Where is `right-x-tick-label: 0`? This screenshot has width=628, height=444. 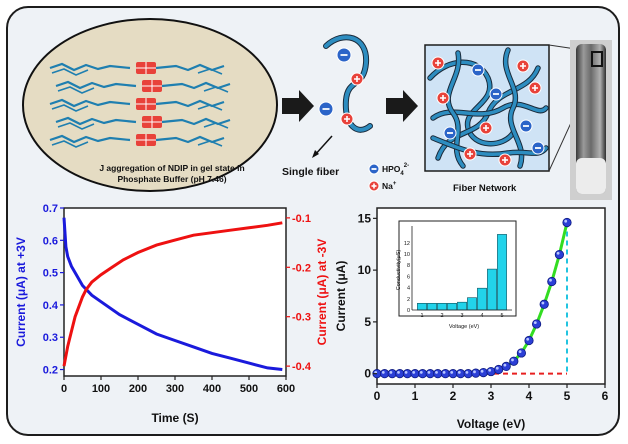
right-x-tick-label: 0 is located at coordinates (377, 396).